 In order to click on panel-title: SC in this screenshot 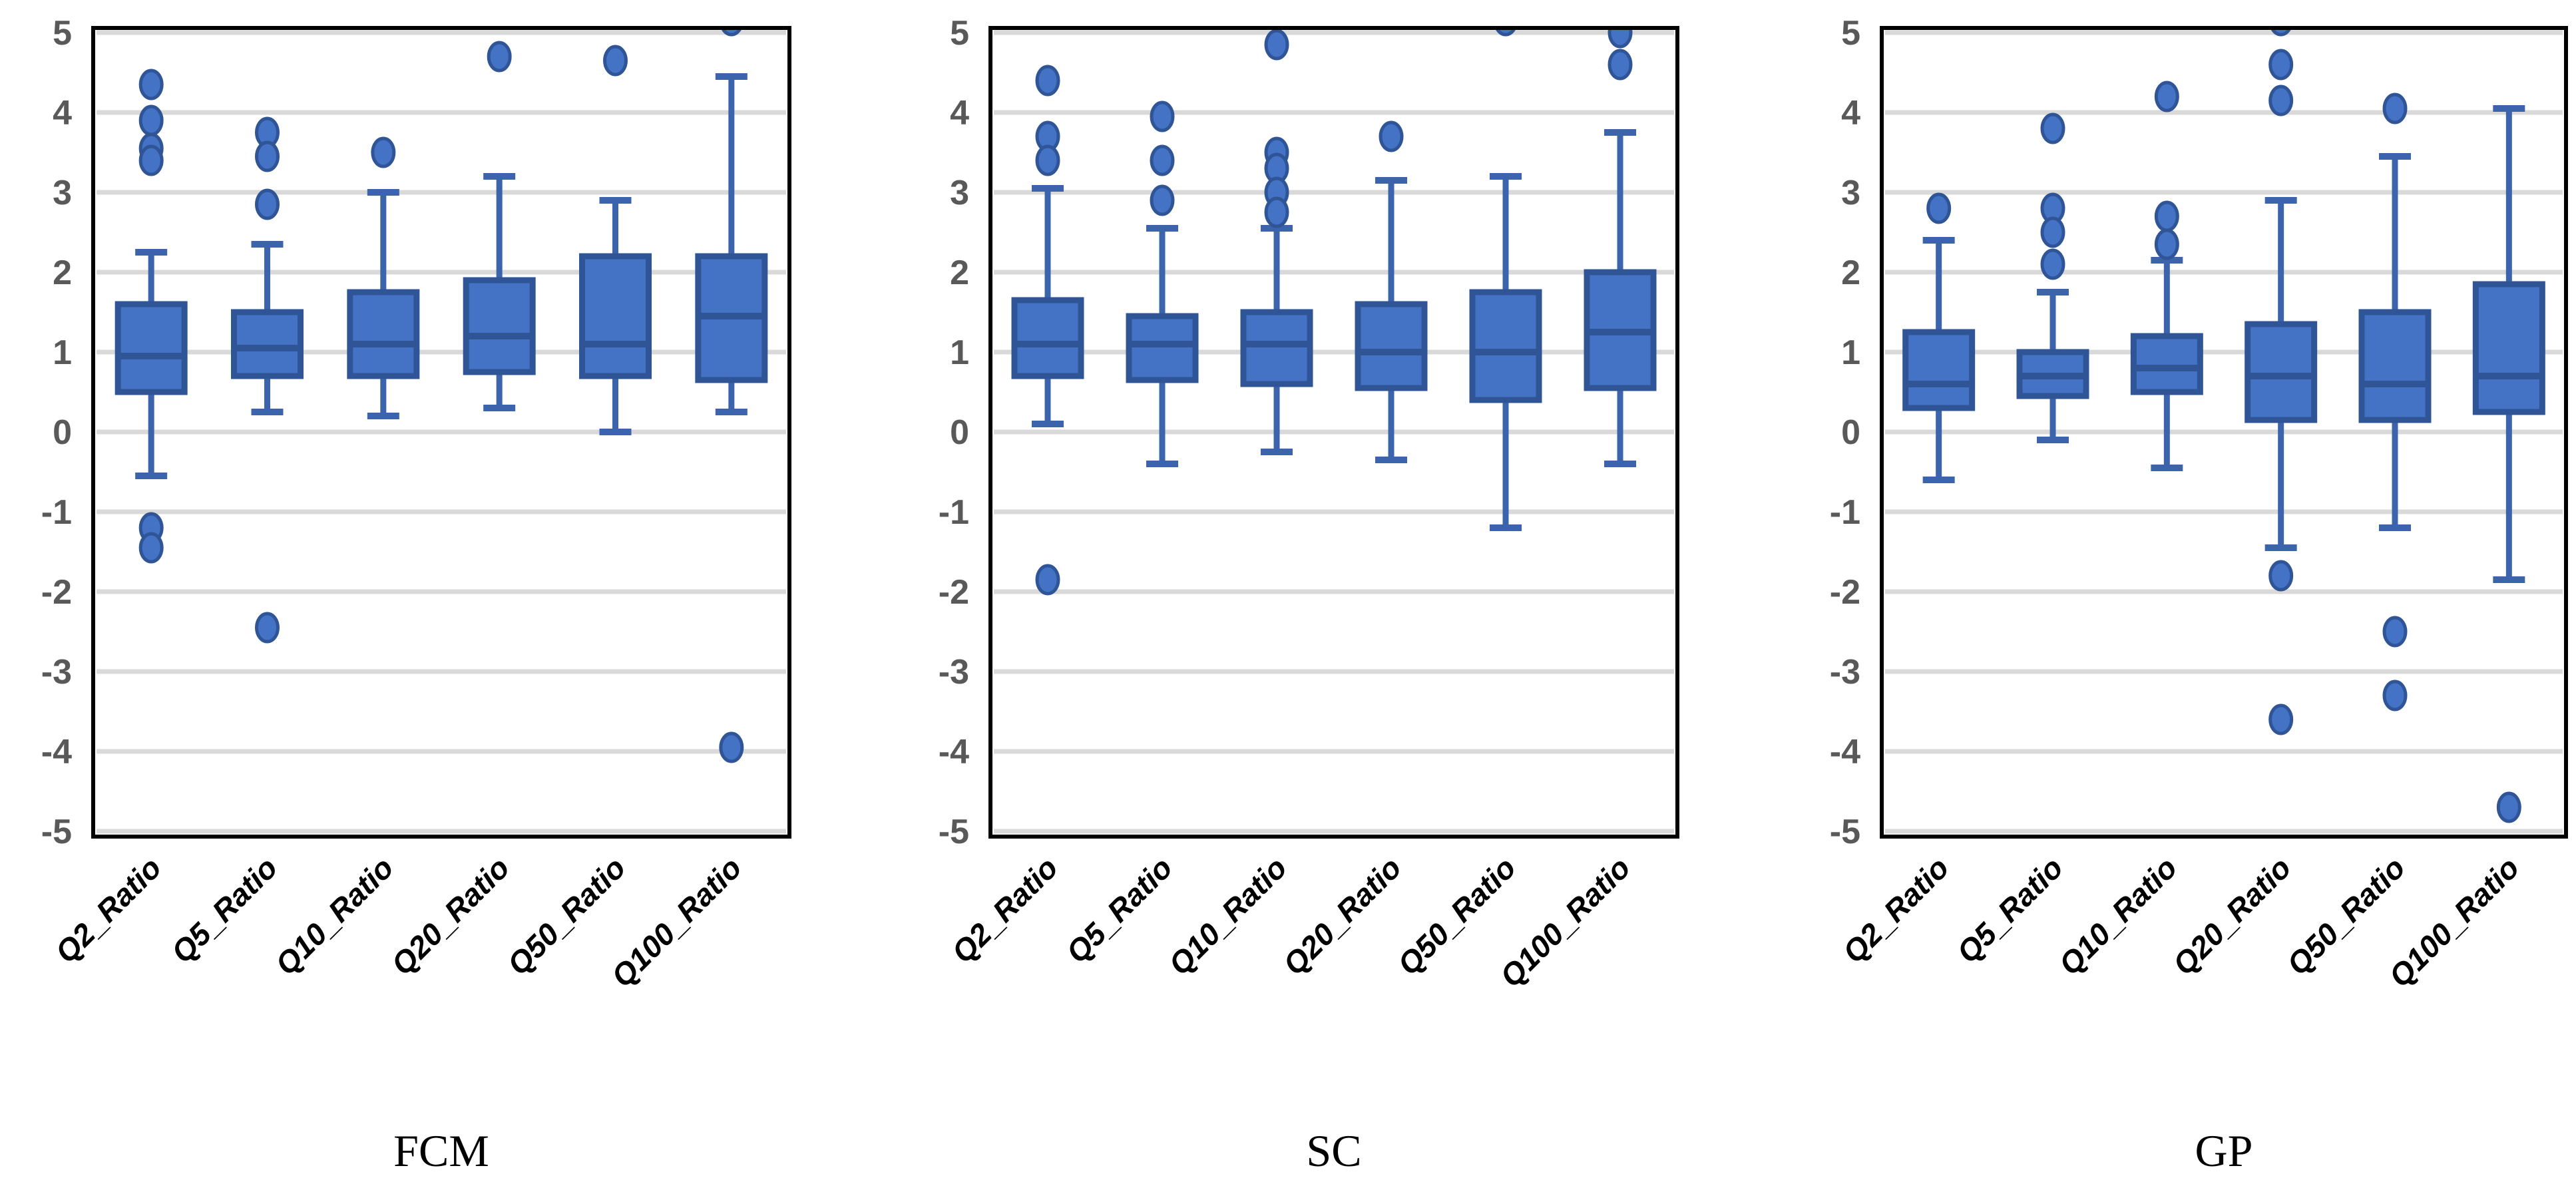, I will do `click(1333, 1150)`.